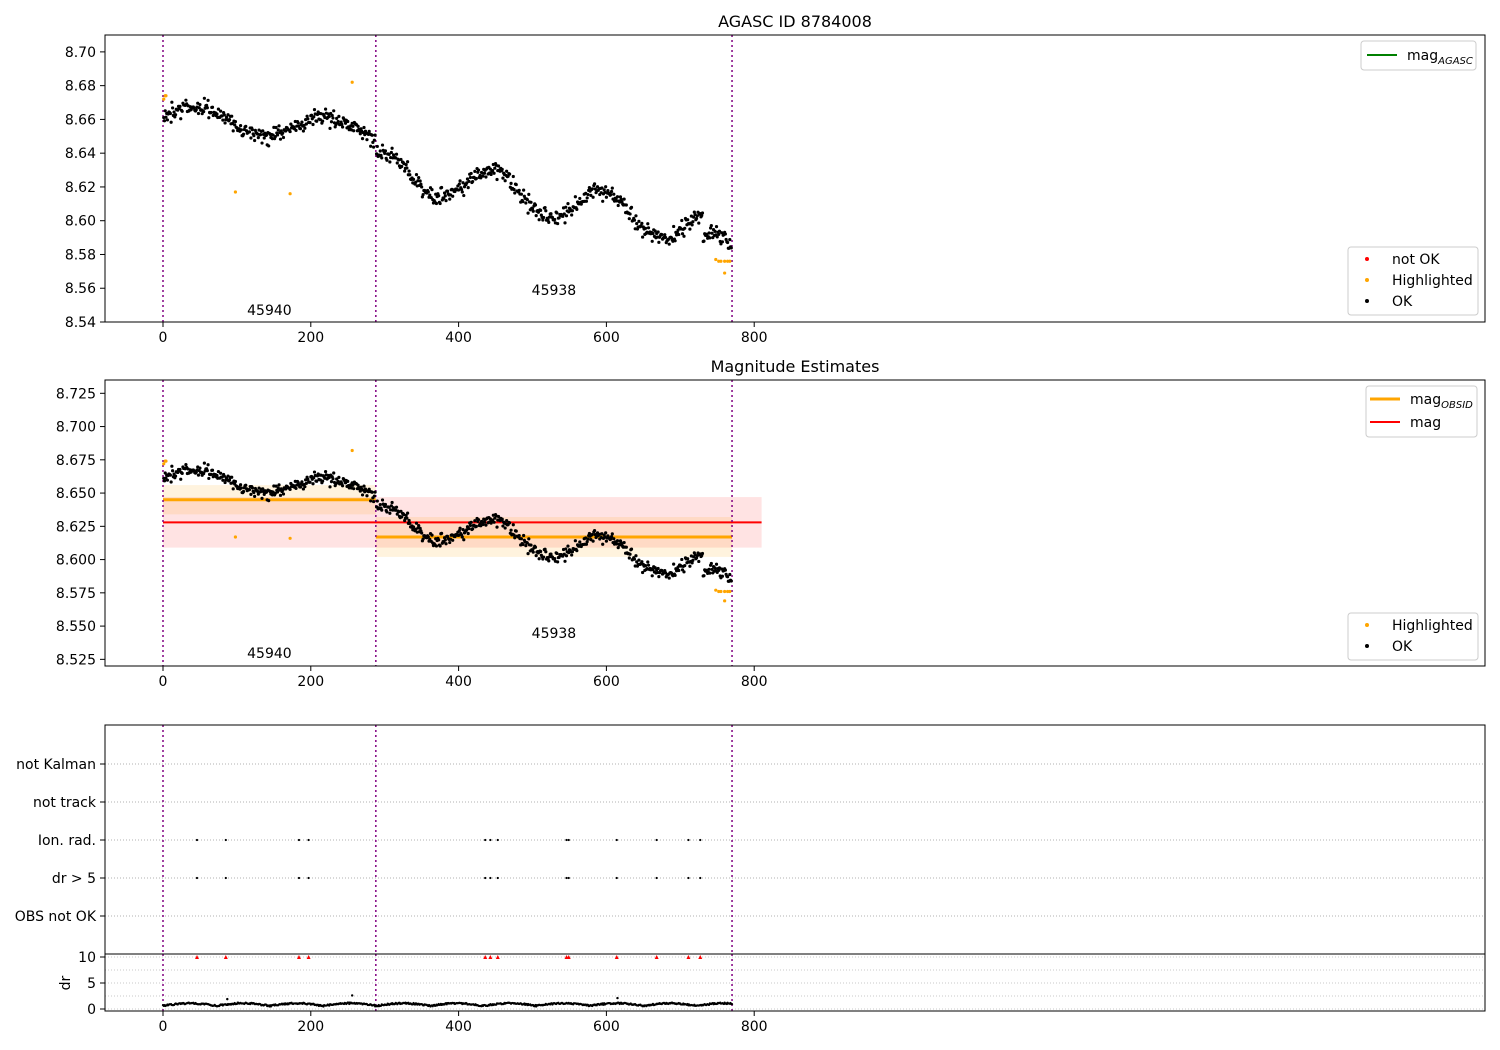 The width and height of the screenshot is (1500, 1050). Describe the element at coordinates (1413, 636) in the screenshot. I see `legend-box` at that location.